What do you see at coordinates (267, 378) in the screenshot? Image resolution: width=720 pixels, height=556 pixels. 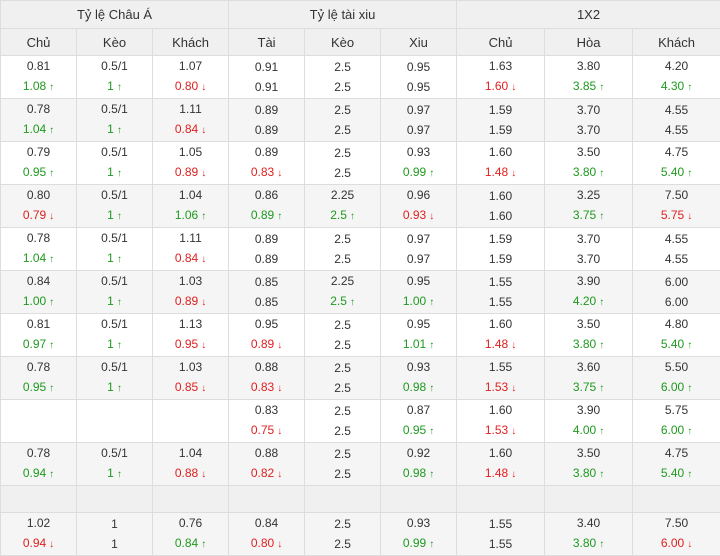 I see `odds-cell-over: 0.880.83↓` at bounding box center [267, 378].